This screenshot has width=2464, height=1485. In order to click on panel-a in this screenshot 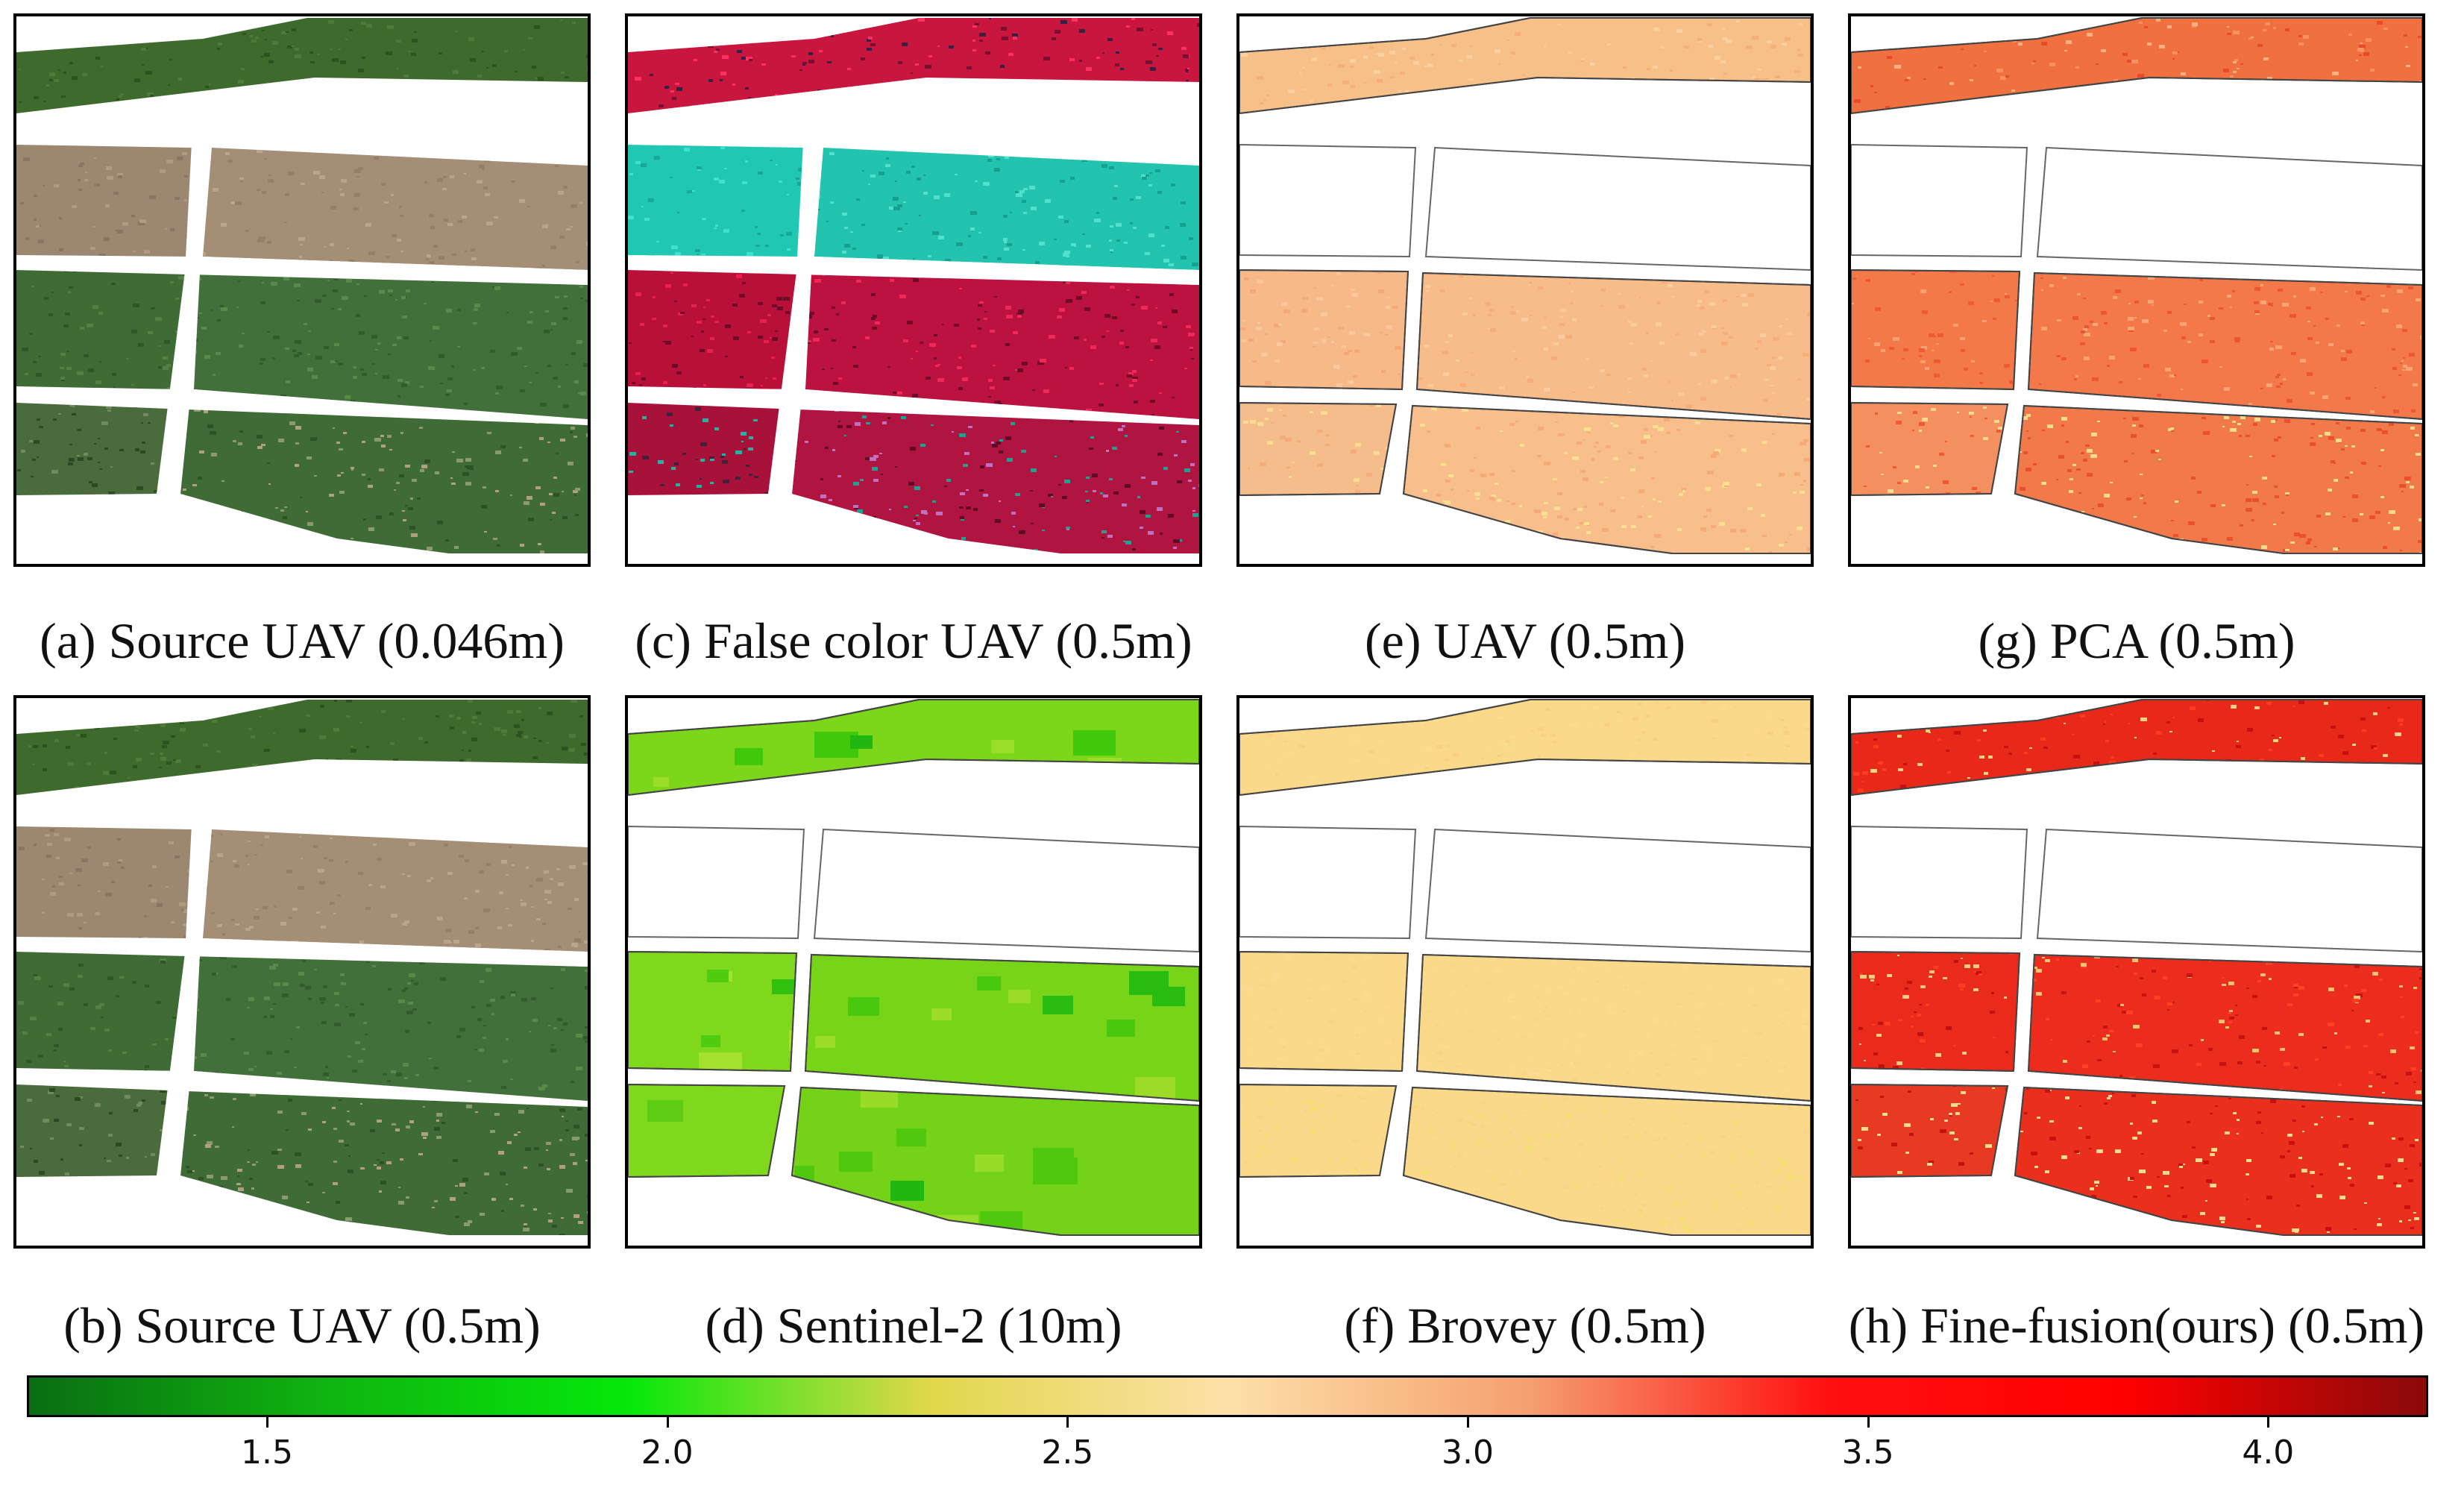, I will do `click(302, 290)`.